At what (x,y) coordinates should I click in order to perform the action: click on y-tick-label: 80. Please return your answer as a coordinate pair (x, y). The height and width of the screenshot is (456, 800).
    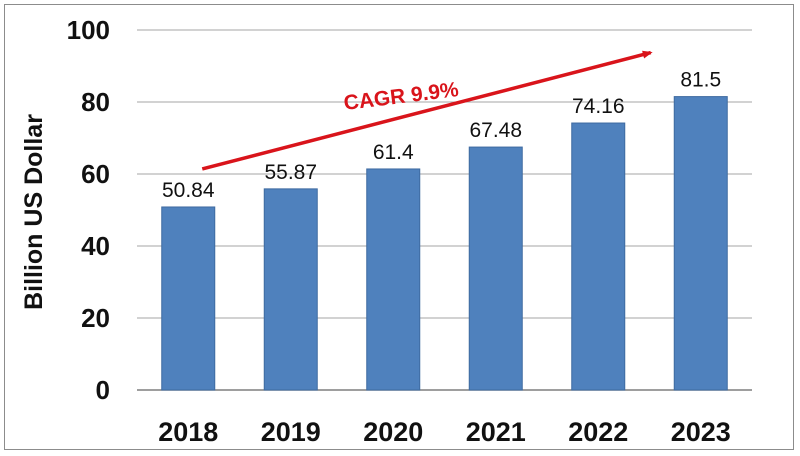
    Looking at the image, I should click on (95, 102).